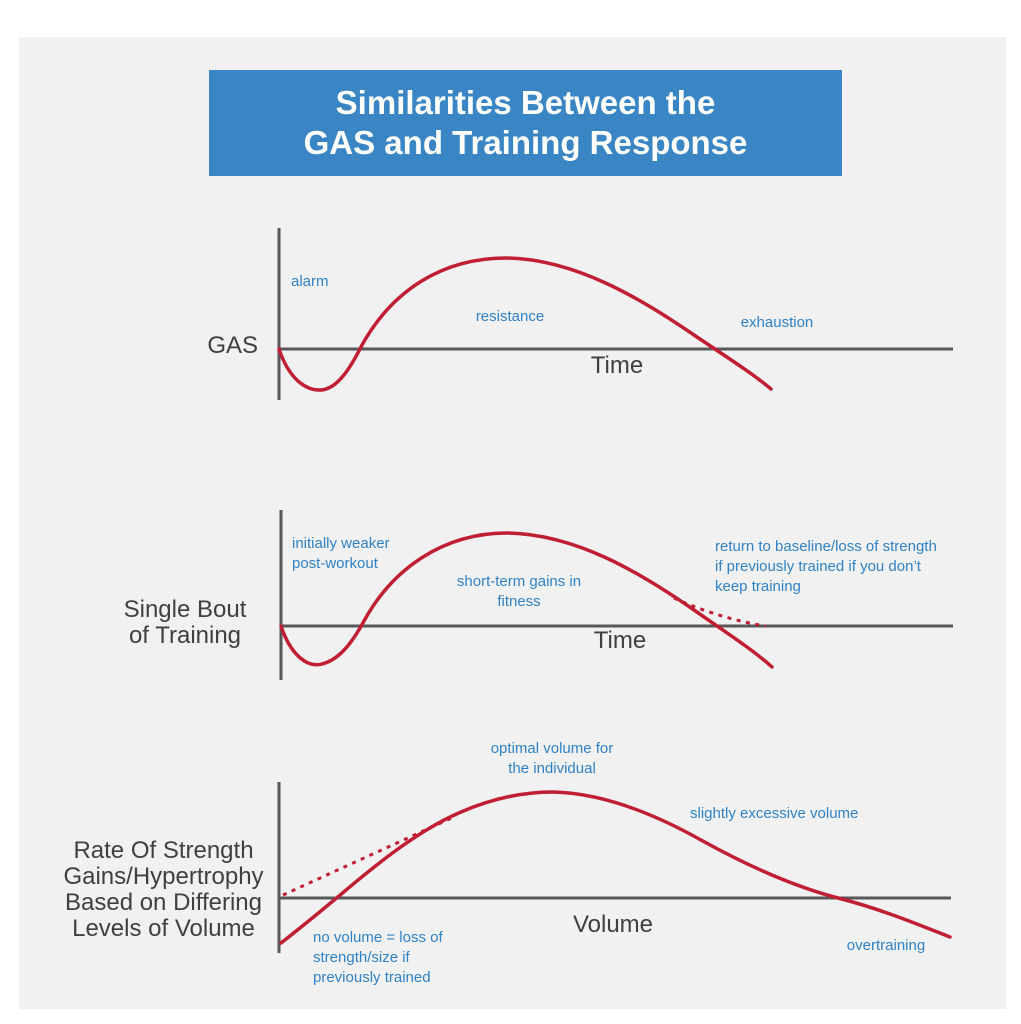 This screenshot has height=1024, width=1021. Describe the element at coordinates (552, 759) in the screenshot. I see `annotation-optimal-volume: optimal volume for the individual` at that location.